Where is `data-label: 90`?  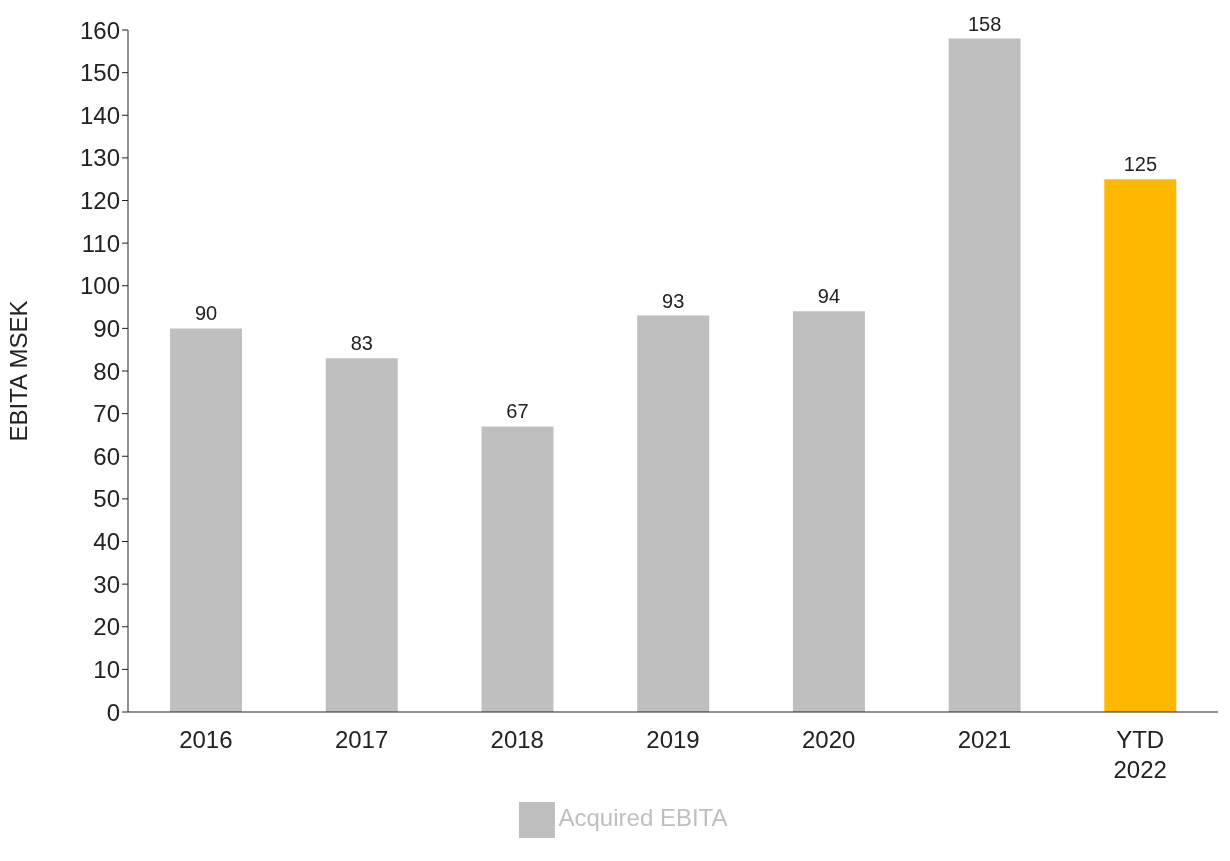 data-label: 90 is located at coordinates (206, 313).